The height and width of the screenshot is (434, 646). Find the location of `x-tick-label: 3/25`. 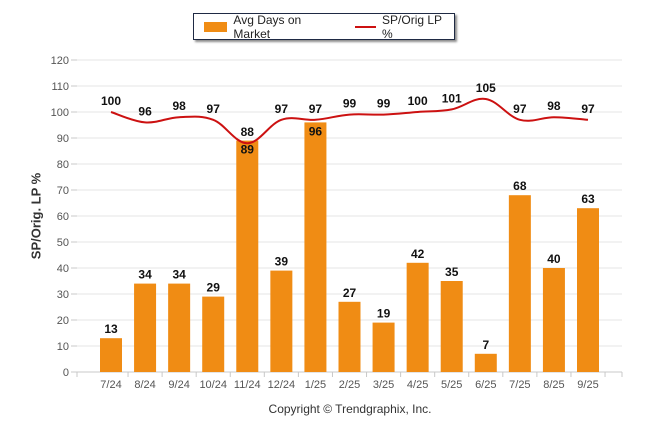

x-tick-label: 3/25 is located at coordinates (383, 385).